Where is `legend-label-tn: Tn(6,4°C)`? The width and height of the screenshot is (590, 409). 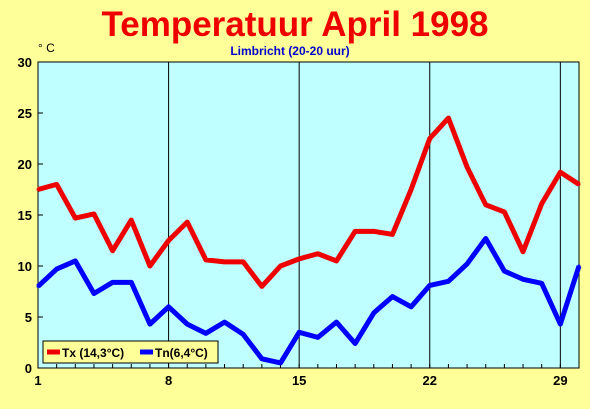
legend-label-tn: Tn(6,4°C) is located at coordinates (181, 353).